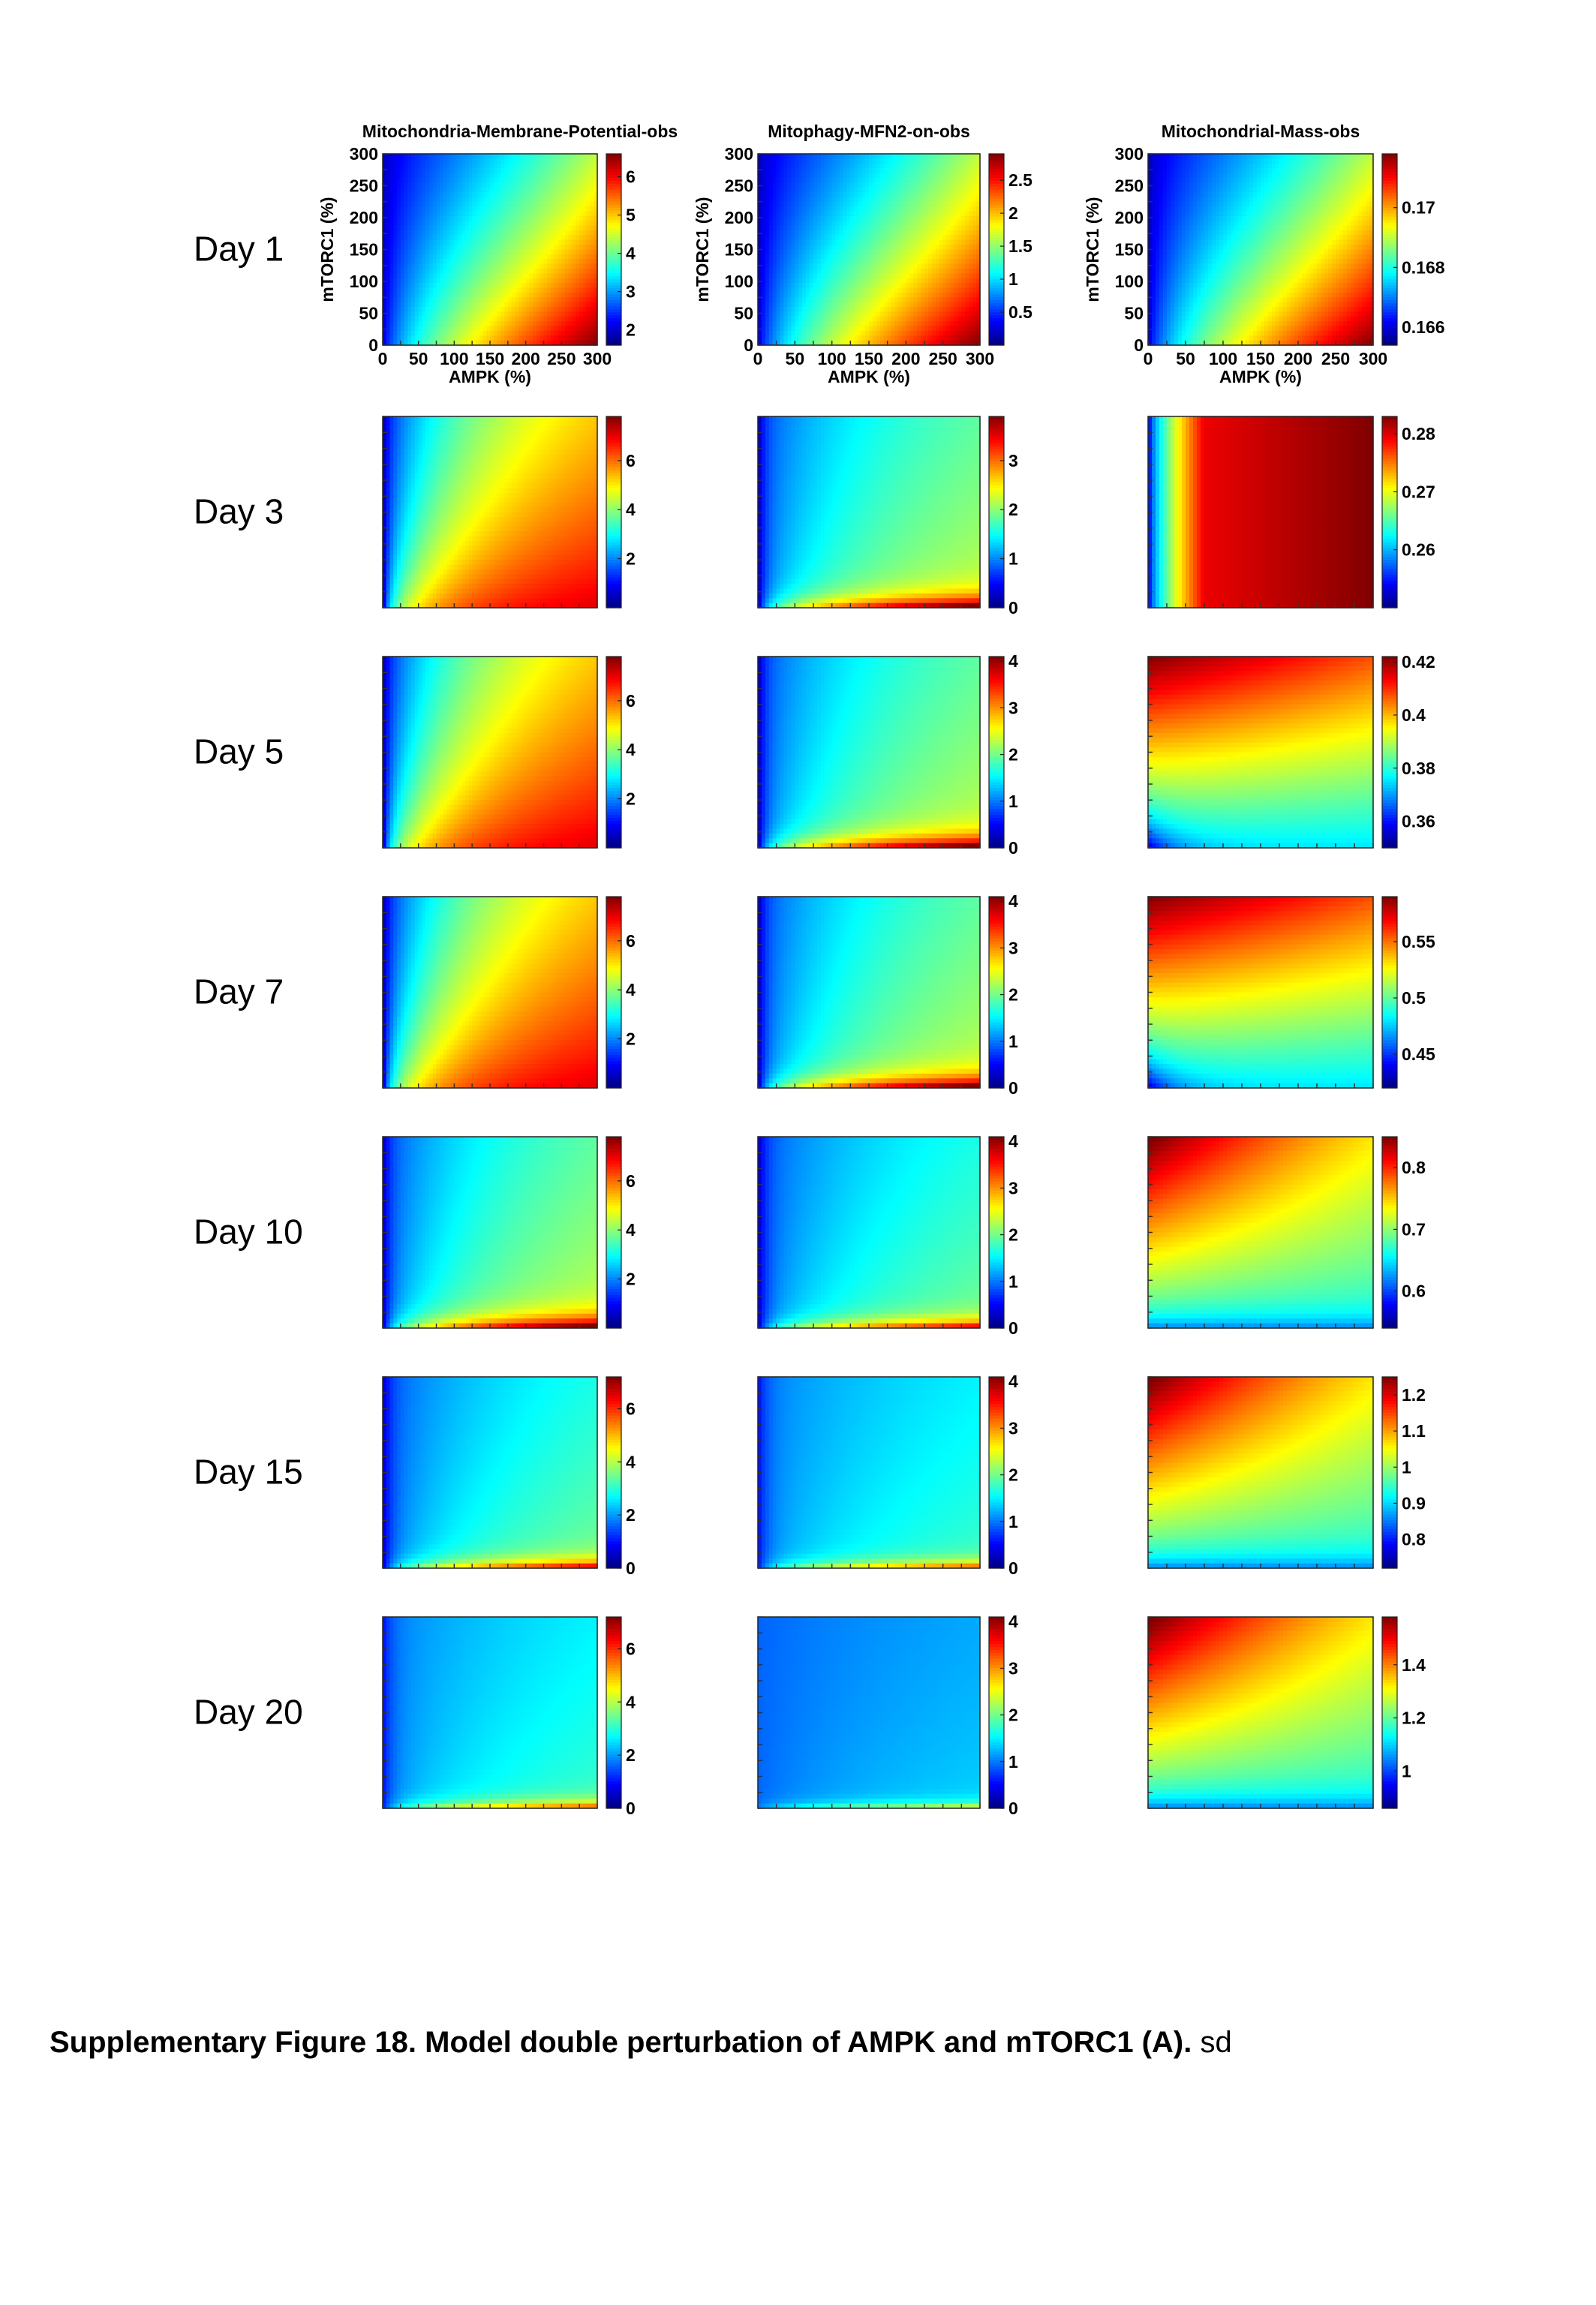 The width and height of the screenshot is (1596, 2305). Describe the element at coordinates (364, 186) in the screenshot. I see `y-tick-label: 250` at that location.